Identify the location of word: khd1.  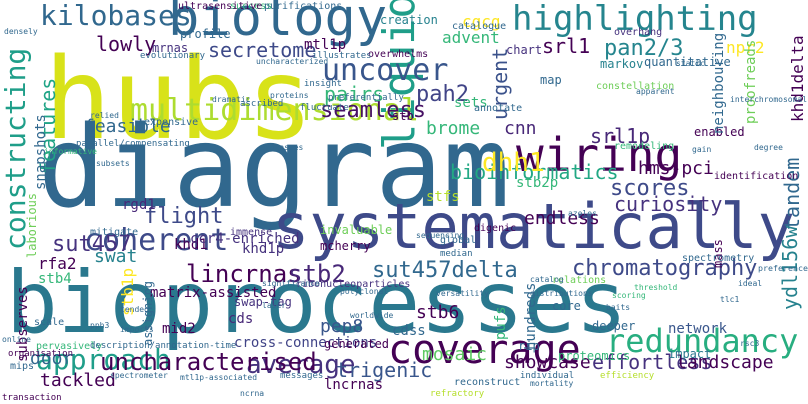
(191, 245).